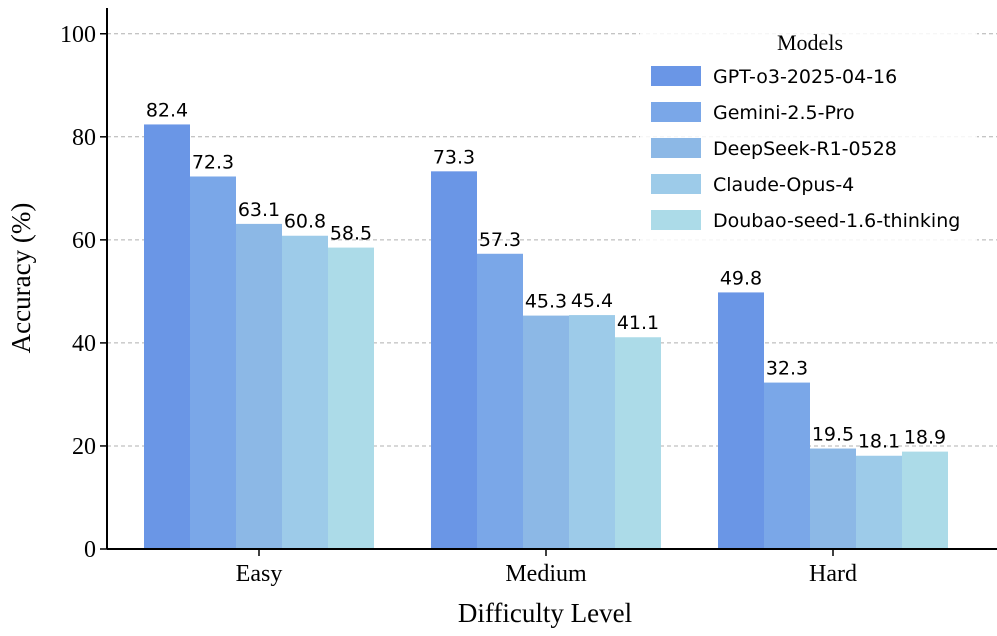 The height and width of the screenshot is (636, 997). What do you see at coordinates (879, 442) in the screenshot?
I see `data-label: 18.1` at bounding box center [879, 442].